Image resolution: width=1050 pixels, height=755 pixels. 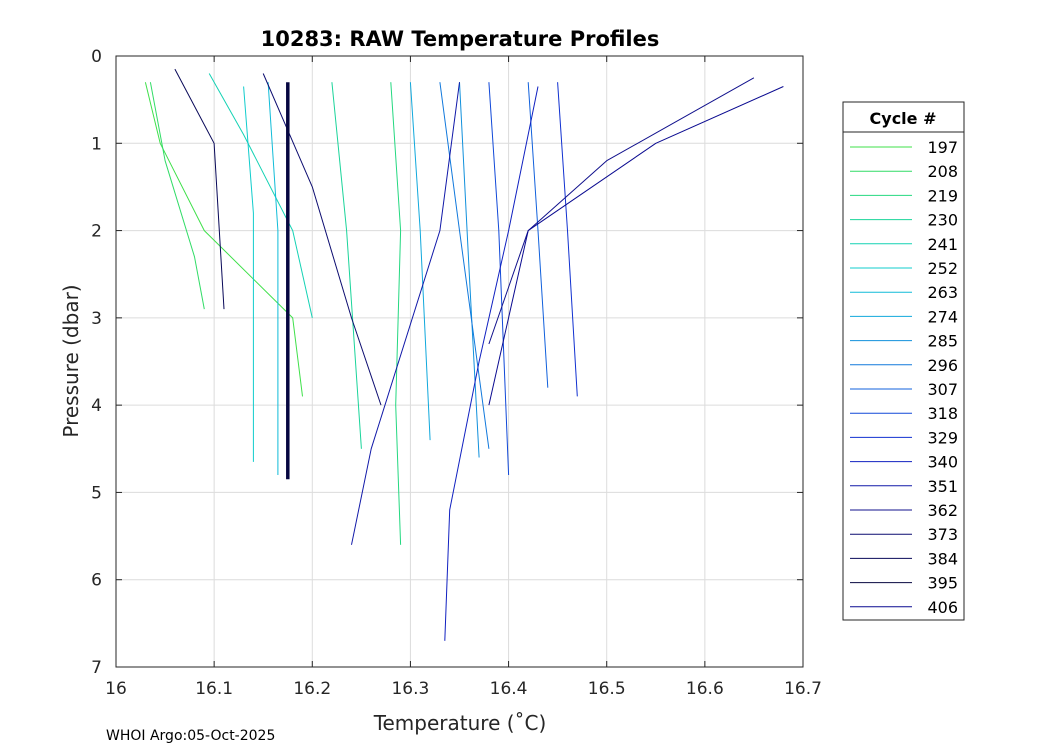 I want to click on legend-label-208: 208, so click(x=942, y=171).